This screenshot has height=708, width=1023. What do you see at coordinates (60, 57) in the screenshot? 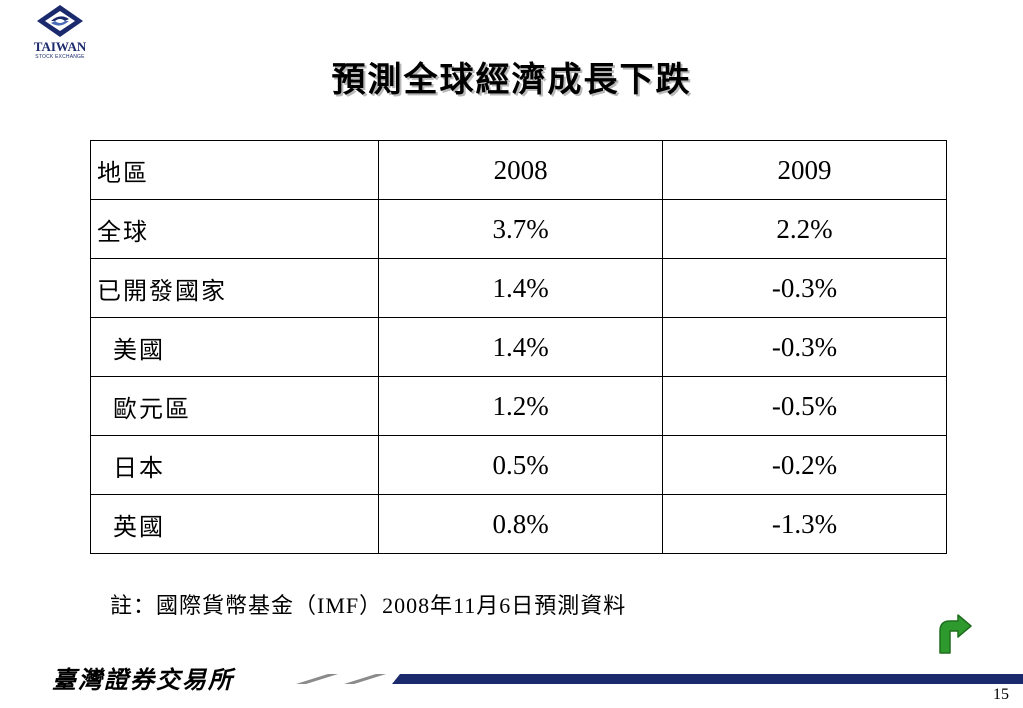
I see `logo-subtitle: STOCK EXCHANGE` at bounding box center [60, 57].